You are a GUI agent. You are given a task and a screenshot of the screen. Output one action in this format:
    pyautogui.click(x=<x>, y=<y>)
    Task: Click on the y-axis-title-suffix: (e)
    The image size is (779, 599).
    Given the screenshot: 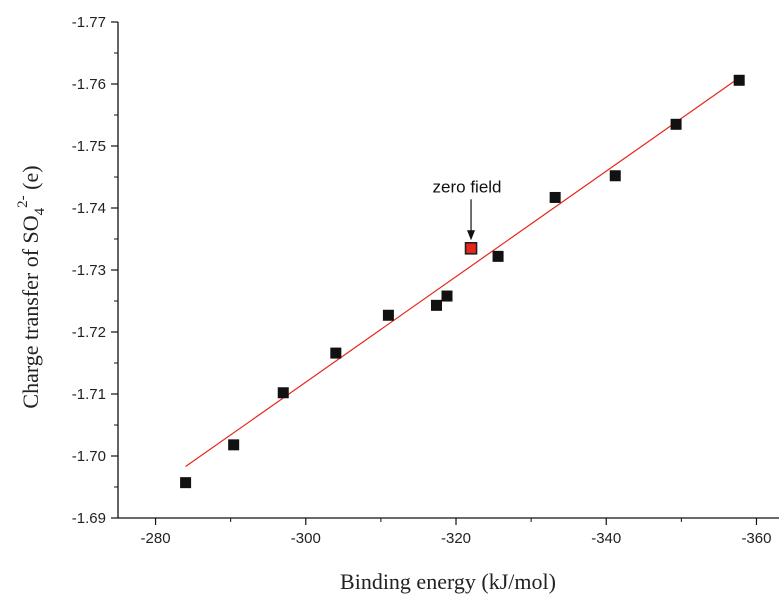 What is the action you would take?
    pyautogui.click(x=30, y=180)
    